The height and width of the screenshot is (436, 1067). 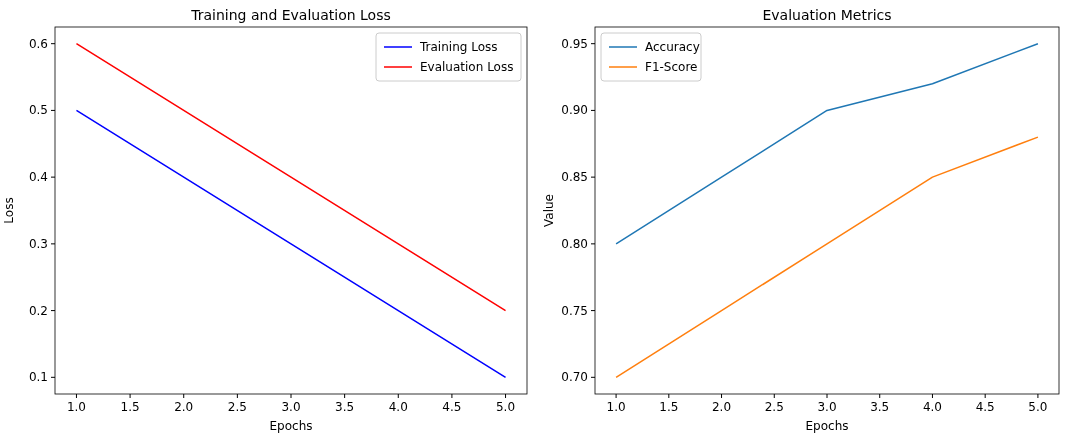 What do you see at coordinates (574, 110) in the screenshot?
I see `y-tick-label: 0.90` at bounding box center [574, 110].